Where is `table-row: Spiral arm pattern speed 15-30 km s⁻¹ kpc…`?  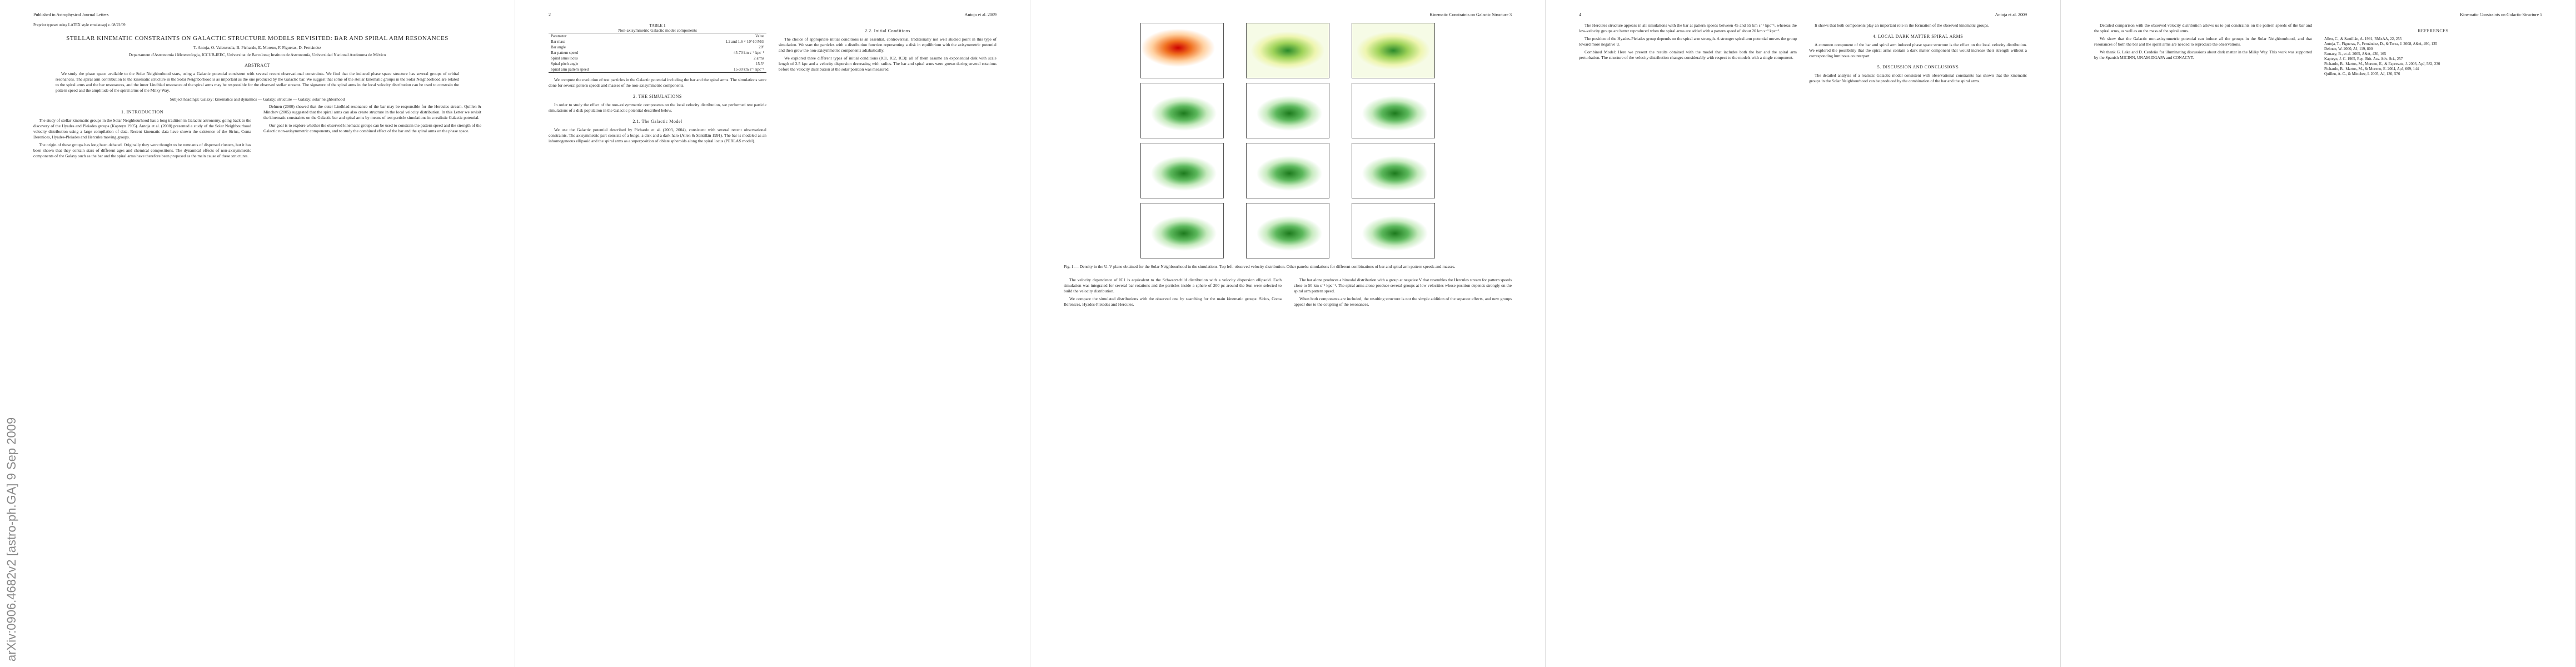
table-row: Spiral arm pattern speed 15-30 km s⁻¹ kpc… is located at coordinates (657, 70).